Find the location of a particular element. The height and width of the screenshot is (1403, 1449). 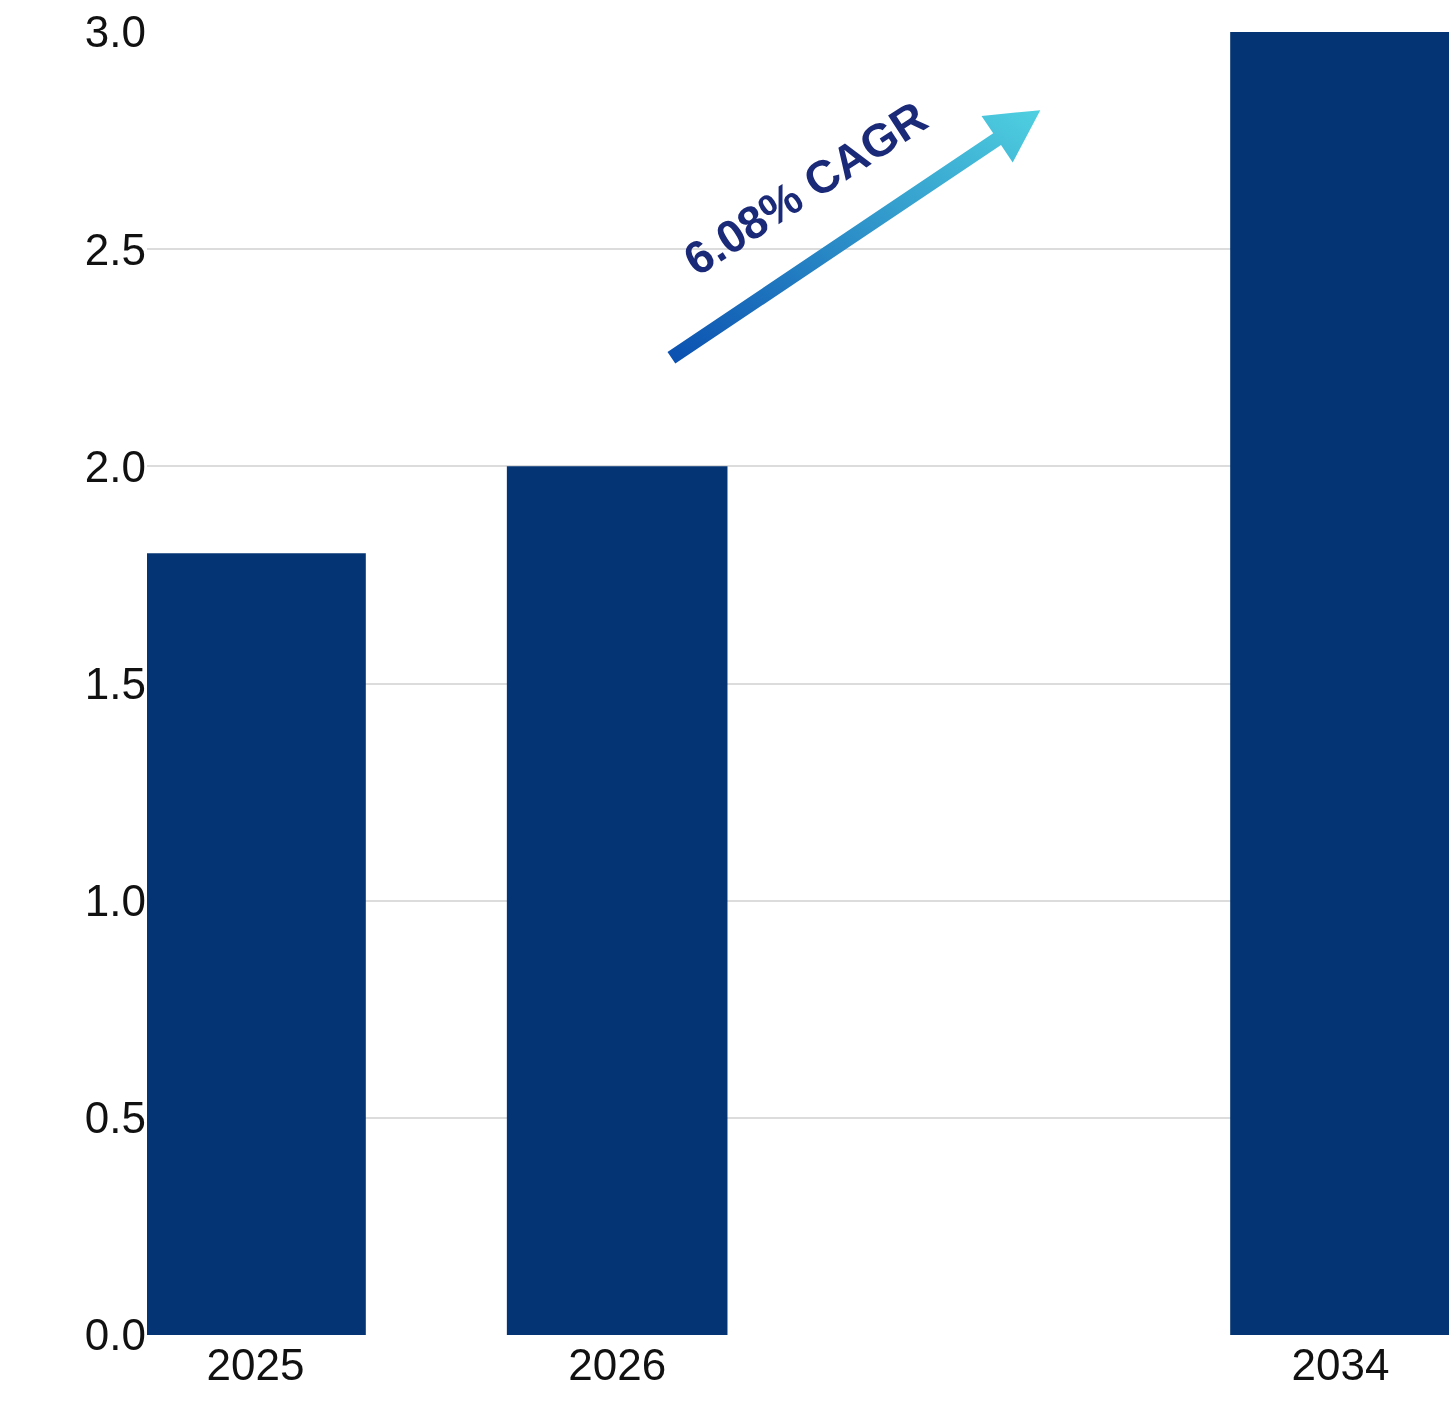

y-tick-label: 2.5 is located at coordinates (115, 249).